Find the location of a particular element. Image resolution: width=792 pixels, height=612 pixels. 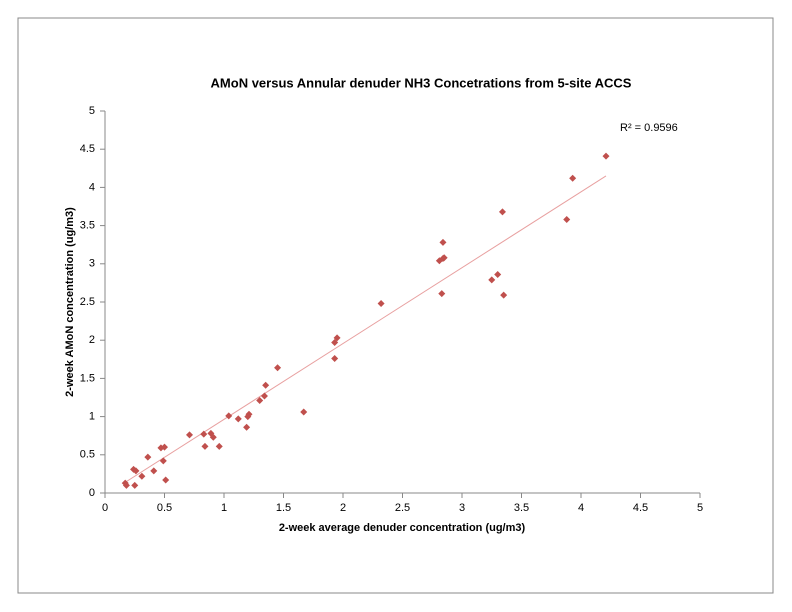

x-tick-label: 2 is located at coordinates (343, 508).